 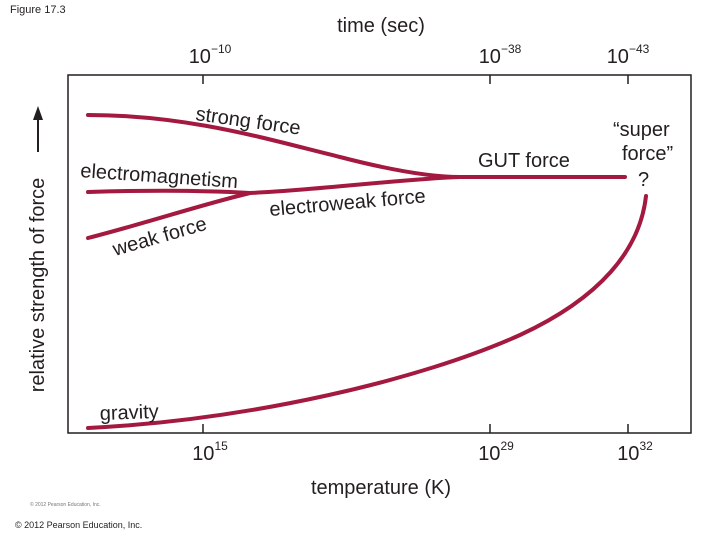 What do you see at coordinates (647, 154) in the screenshot?
I see `super-force-label-line2: force”` at bounding box center [647, 154].